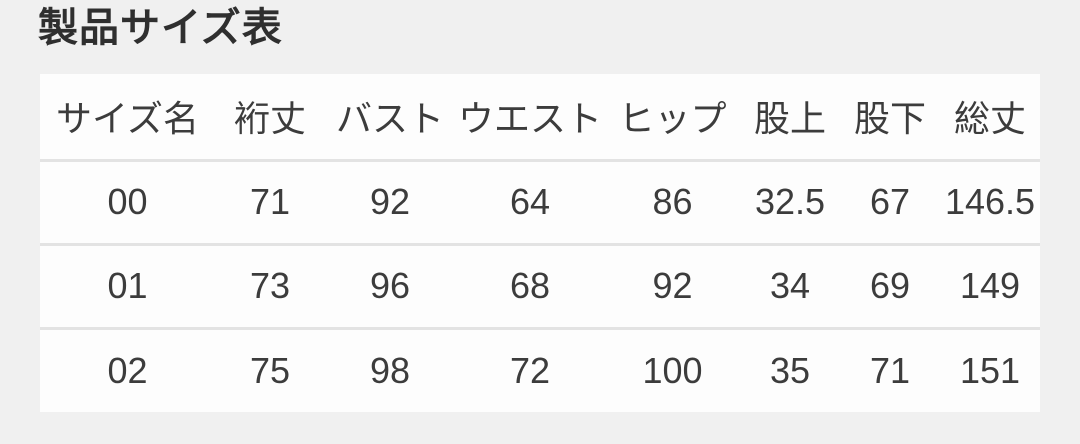 The height and width of the screenshot is (444, 1080). Describe the element at coordinates (160, 28) in the screenshot. I see `page-title: 製品サイズ表` at that location.